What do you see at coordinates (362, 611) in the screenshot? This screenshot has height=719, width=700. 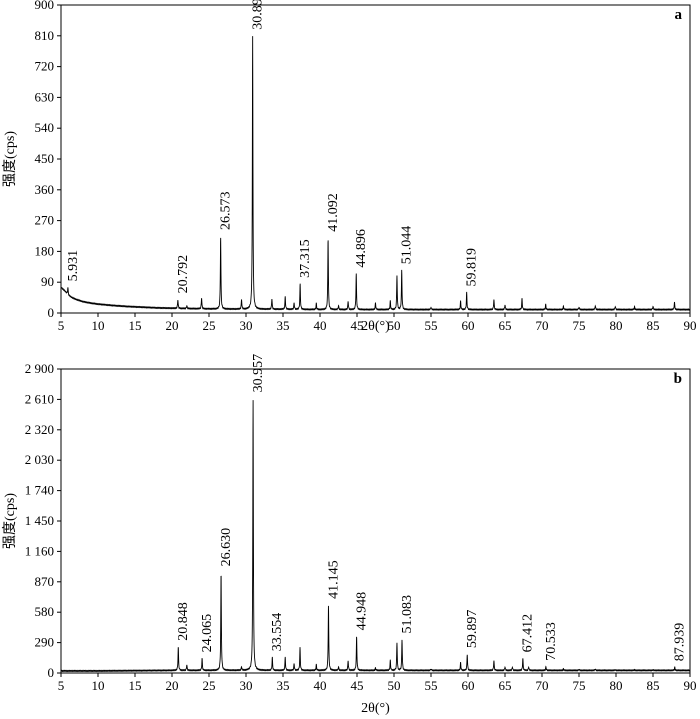 I see `peak-label: 44.948` at bounding box center [362, 611].